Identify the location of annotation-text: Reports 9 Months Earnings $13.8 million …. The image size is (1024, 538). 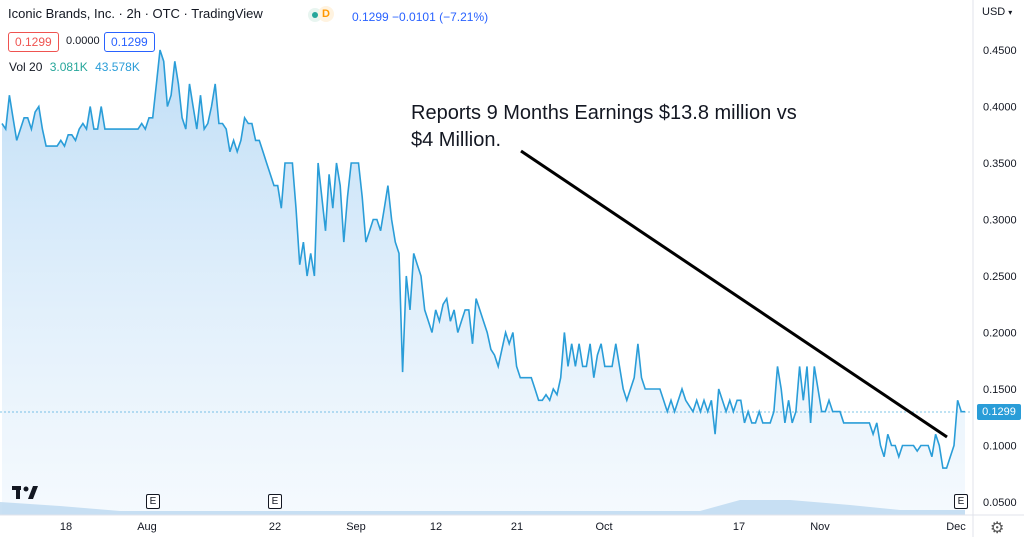
(604, 127).